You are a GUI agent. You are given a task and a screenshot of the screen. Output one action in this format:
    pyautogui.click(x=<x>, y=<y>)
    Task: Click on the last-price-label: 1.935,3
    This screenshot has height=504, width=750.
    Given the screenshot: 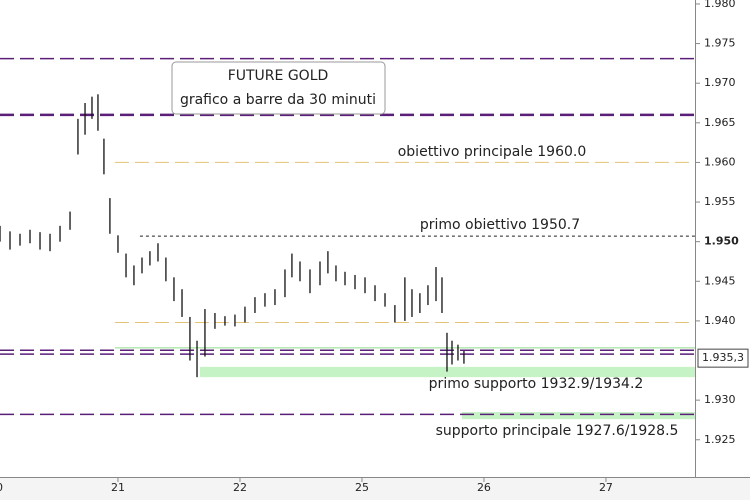 What is the action you would take?
    pyautogui.click(x=723, y=357)
    